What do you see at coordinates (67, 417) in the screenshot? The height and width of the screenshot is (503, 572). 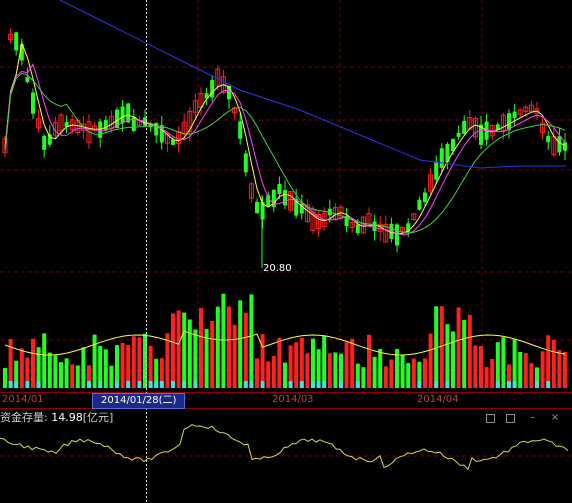 I see `fund-value: 14.98` at bounding box center [67, 417].